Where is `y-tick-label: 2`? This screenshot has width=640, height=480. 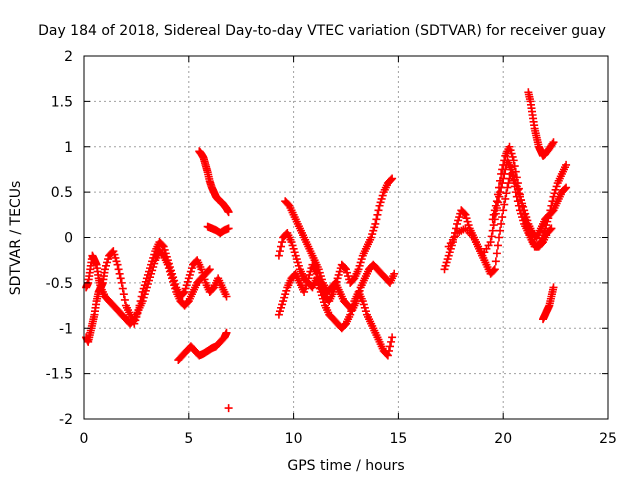
y-tick-label: 2 is located at coordinates (68, 57).